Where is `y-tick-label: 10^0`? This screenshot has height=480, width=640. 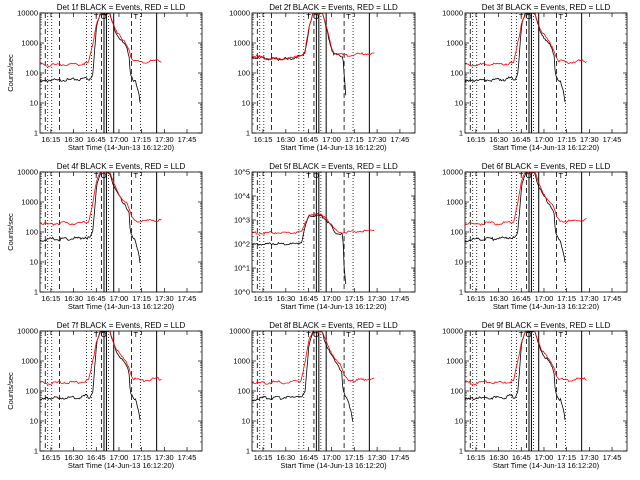 y-tick-label: 10^0 is located at coordinates (242, 292).